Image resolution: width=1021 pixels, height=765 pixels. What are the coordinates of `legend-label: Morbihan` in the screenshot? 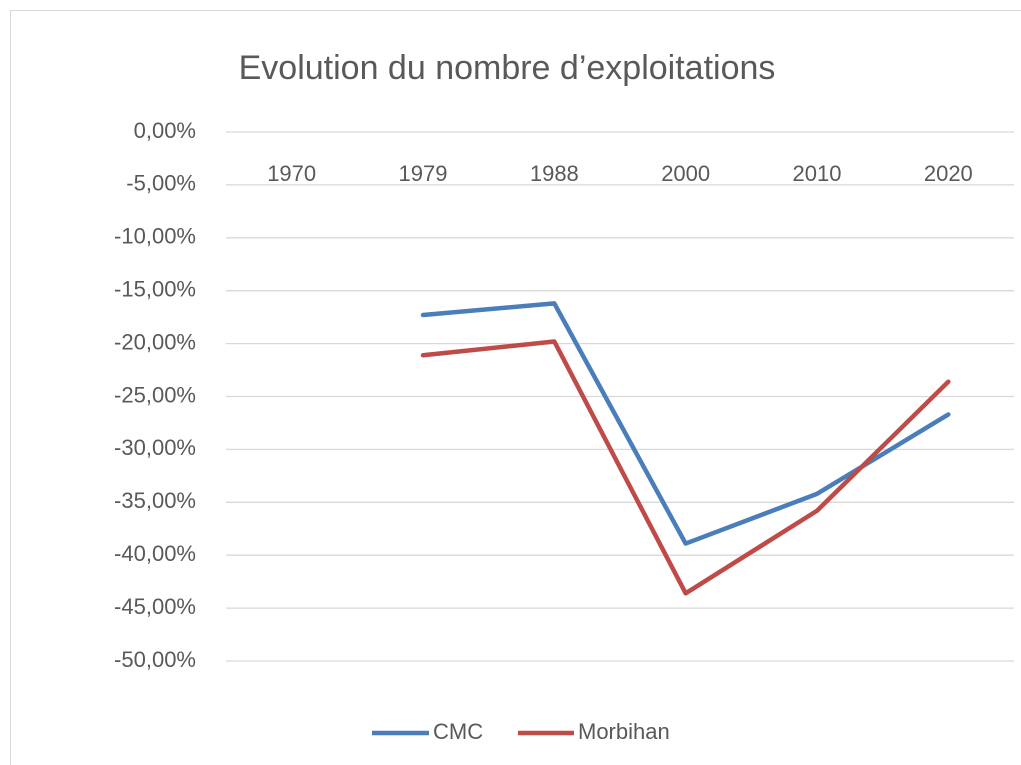 It's located at (624, 731).